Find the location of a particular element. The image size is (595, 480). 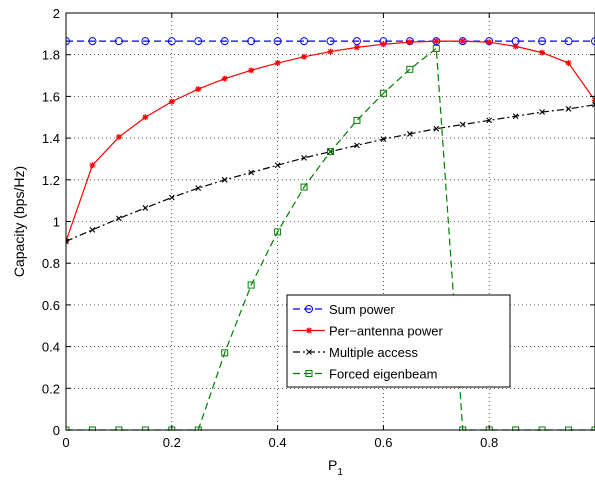

series-sum-power is located at coordinates (330, 41).